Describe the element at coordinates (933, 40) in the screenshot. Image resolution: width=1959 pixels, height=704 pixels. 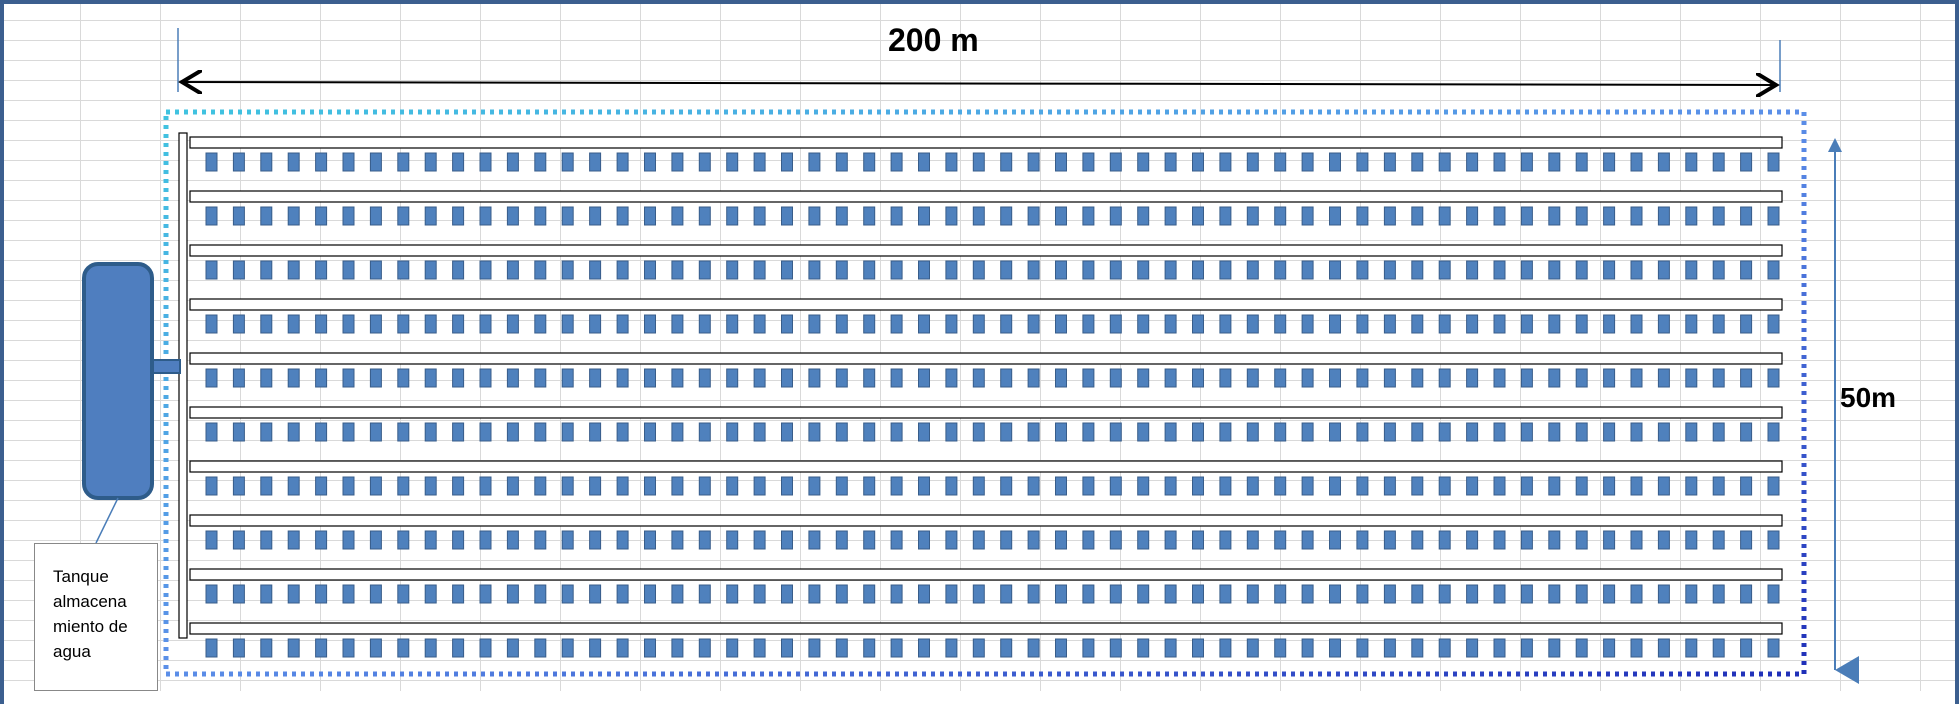
I see `length-label: 200 m` at that location.